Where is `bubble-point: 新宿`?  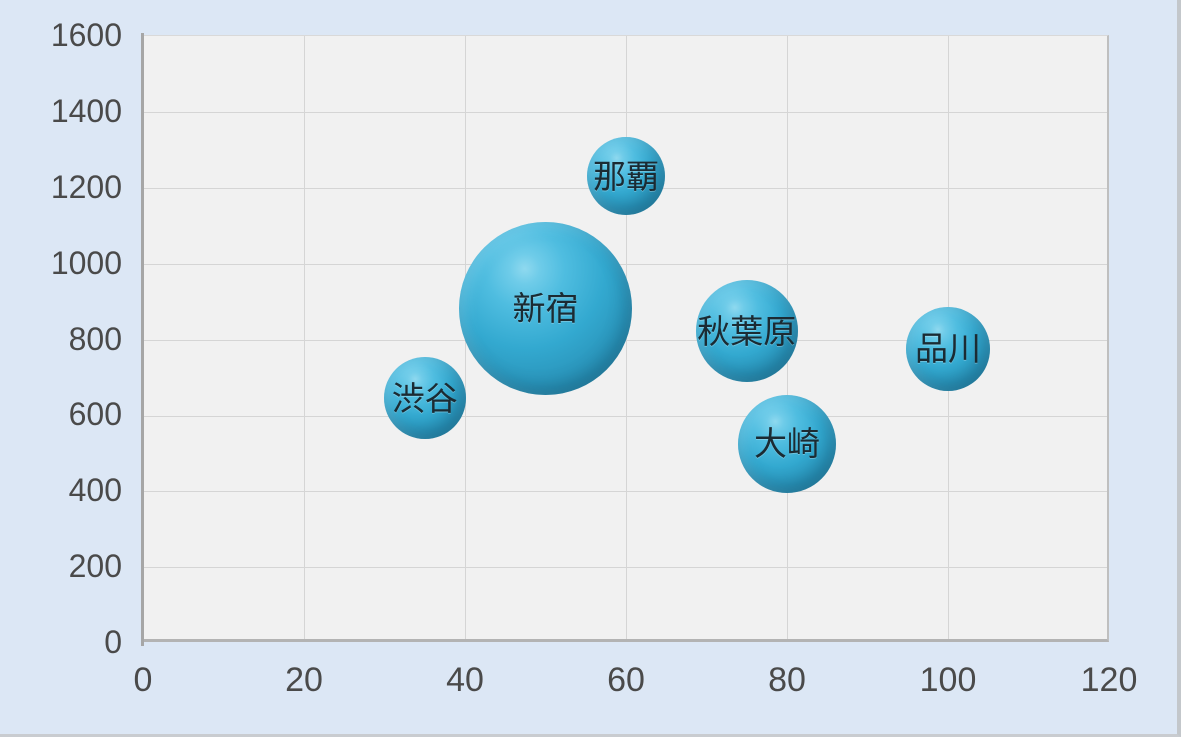 bubble-point: 新宿 is located at coordinates (545, 308).